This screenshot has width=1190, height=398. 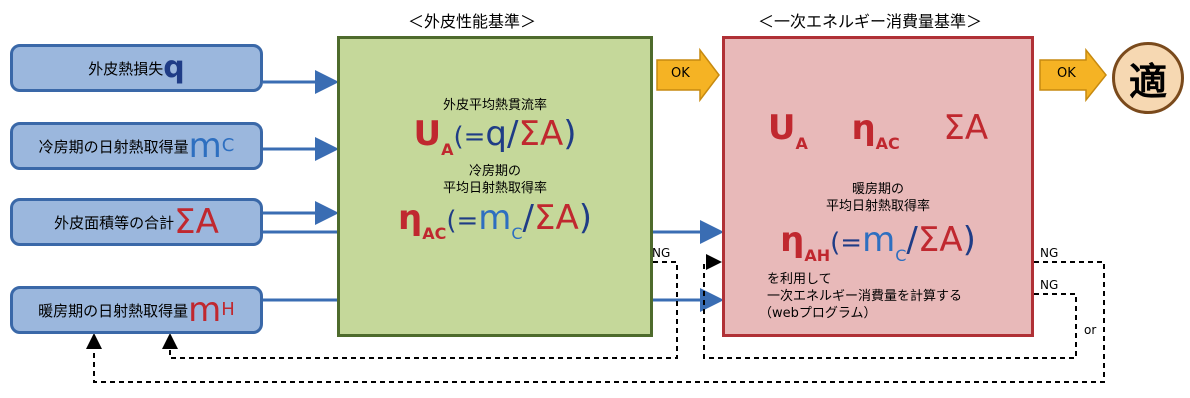 What do you see at coordinates (817, 255) in the screenshot?
I see `eta-ah-sub: AH` at bounding box center [817, 255].